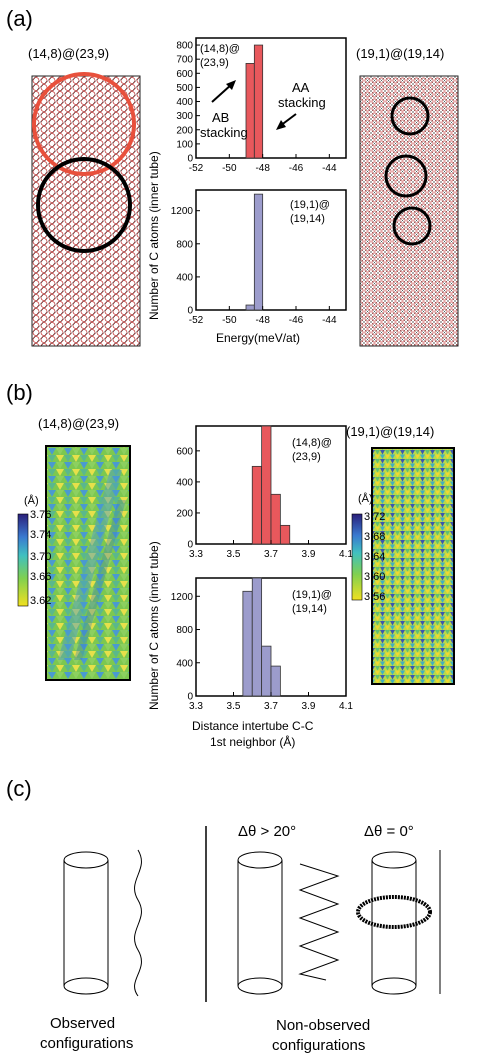 This screenshot has width=490, height=1057. What do you see at coordinates (301, 87) in the screenshot?
I see `aa-stacking-label: AA` at bounding box center [301, 87].